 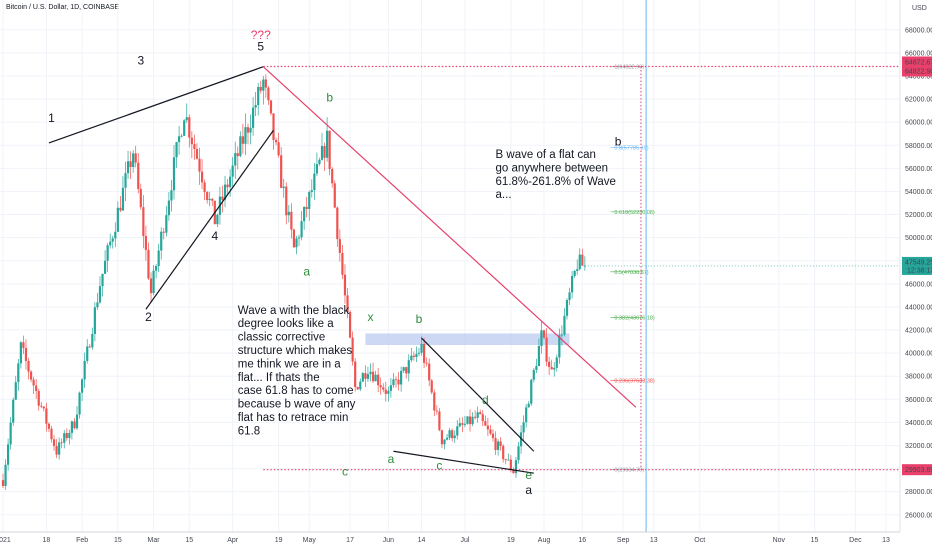 I want to click on fib-level-label: 0.382(43076.18), so click(x=634, y=319).